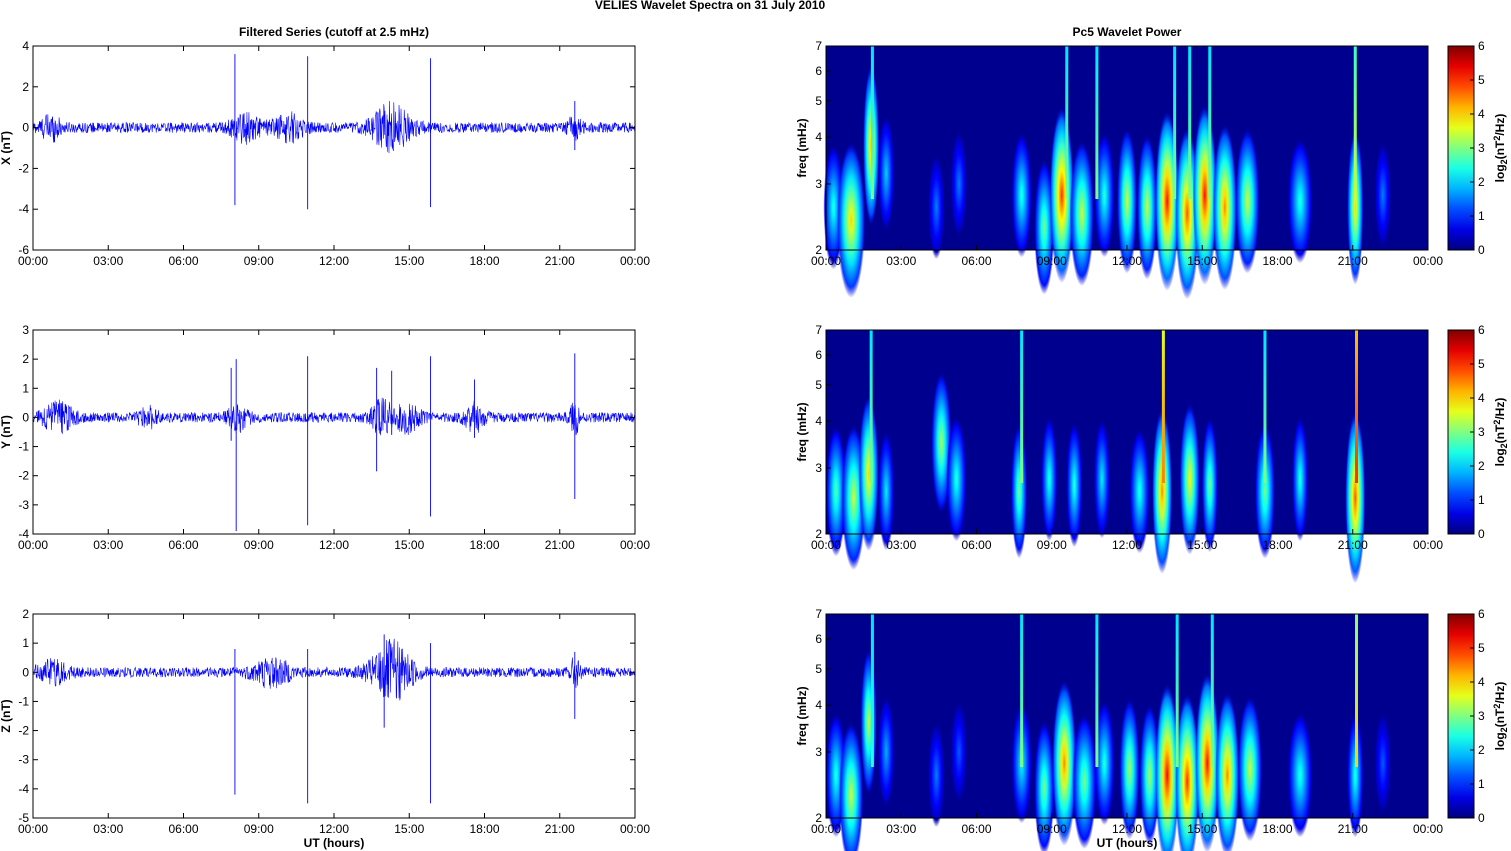 Image resolution: width=1511 pixels, height=851 pixels. I want to click on power_z-power-ridge, so click(1212, 690).